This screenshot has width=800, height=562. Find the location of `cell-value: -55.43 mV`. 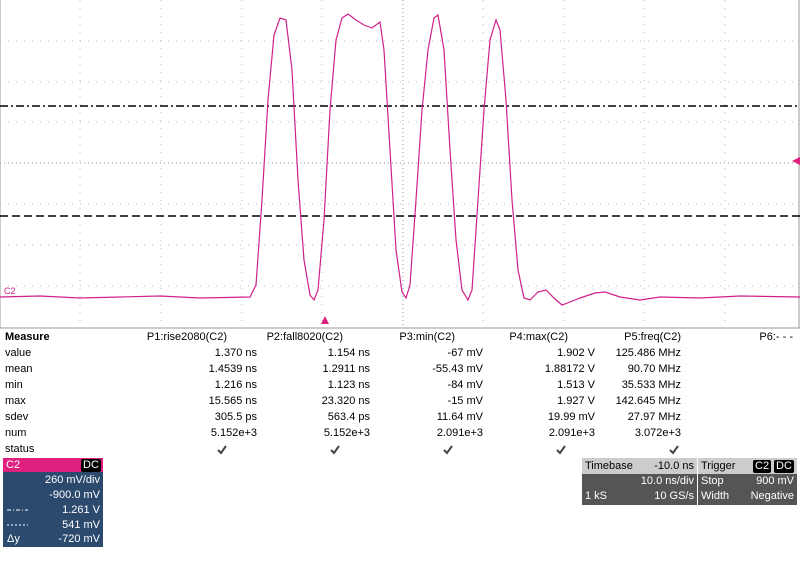

cell-value: -55.43 mV is located at coordinates (457, 369).